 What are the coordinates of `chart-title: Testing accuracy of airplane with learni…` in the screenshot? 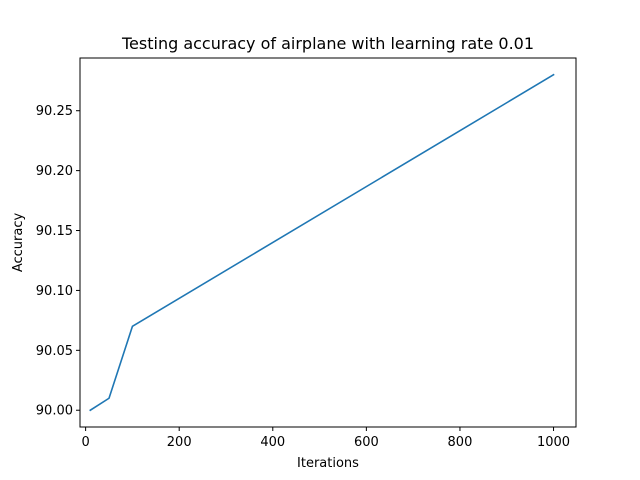 It's located at (327, 43).